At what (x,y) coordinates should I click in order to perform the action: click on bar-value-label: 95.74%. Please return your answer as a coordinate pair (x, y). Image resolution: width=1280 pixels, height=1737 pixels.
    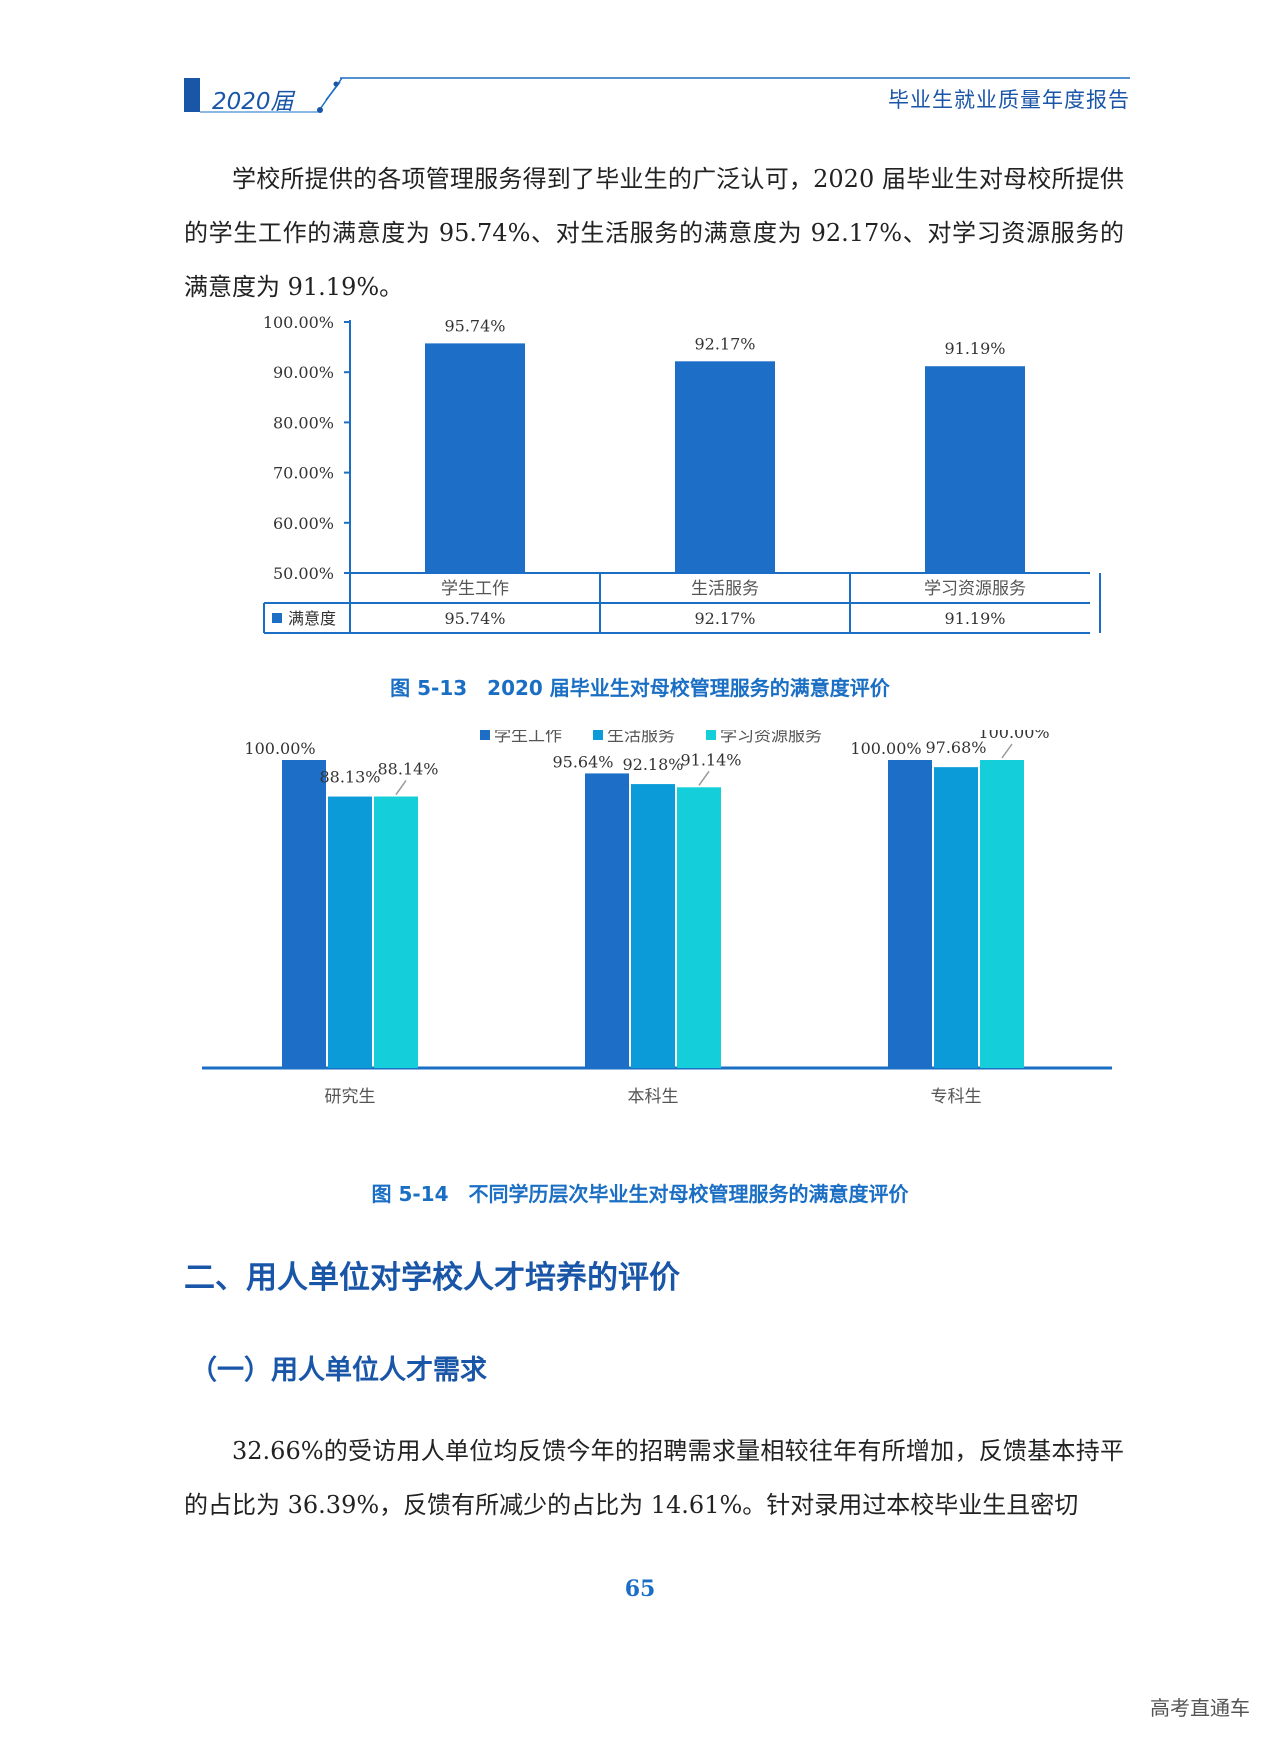
    Looking at the image, I should click on (474, 325).